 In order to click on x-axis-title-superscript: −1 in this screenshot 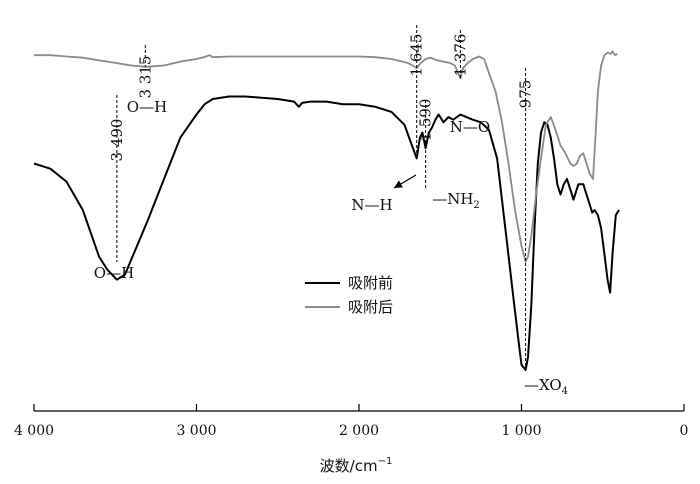, I will do `click(385, 461)`.